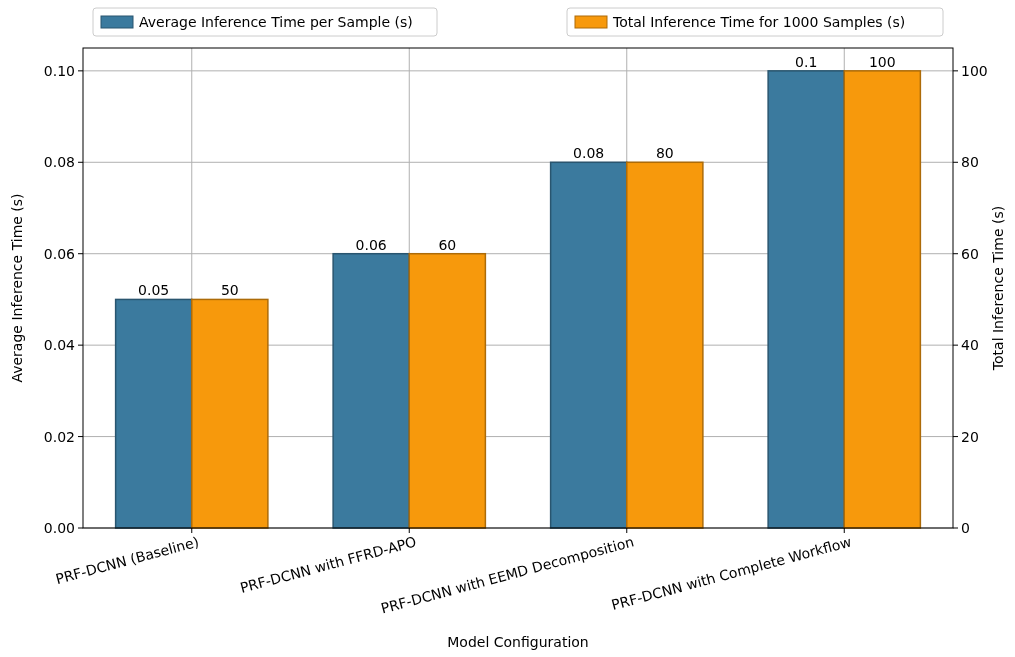 The width and height of the screenshot is (1015, 657). What do you see at coordinates (882, 61) in the screenshot?
I see `data-label: 100` at bounding box center [882, 61].